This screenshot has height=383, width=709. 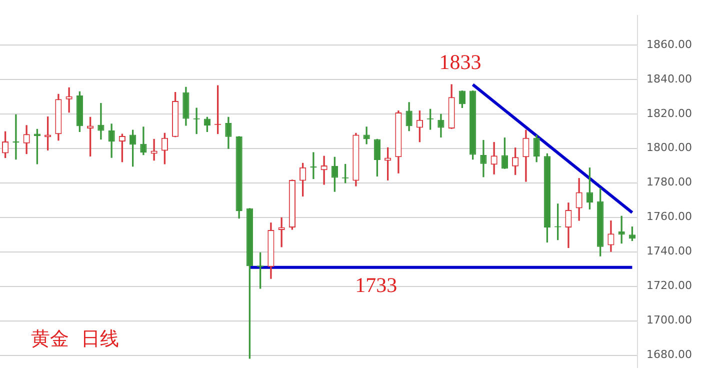 I want to click on annotation: 1833, so click(x=460, y=62).